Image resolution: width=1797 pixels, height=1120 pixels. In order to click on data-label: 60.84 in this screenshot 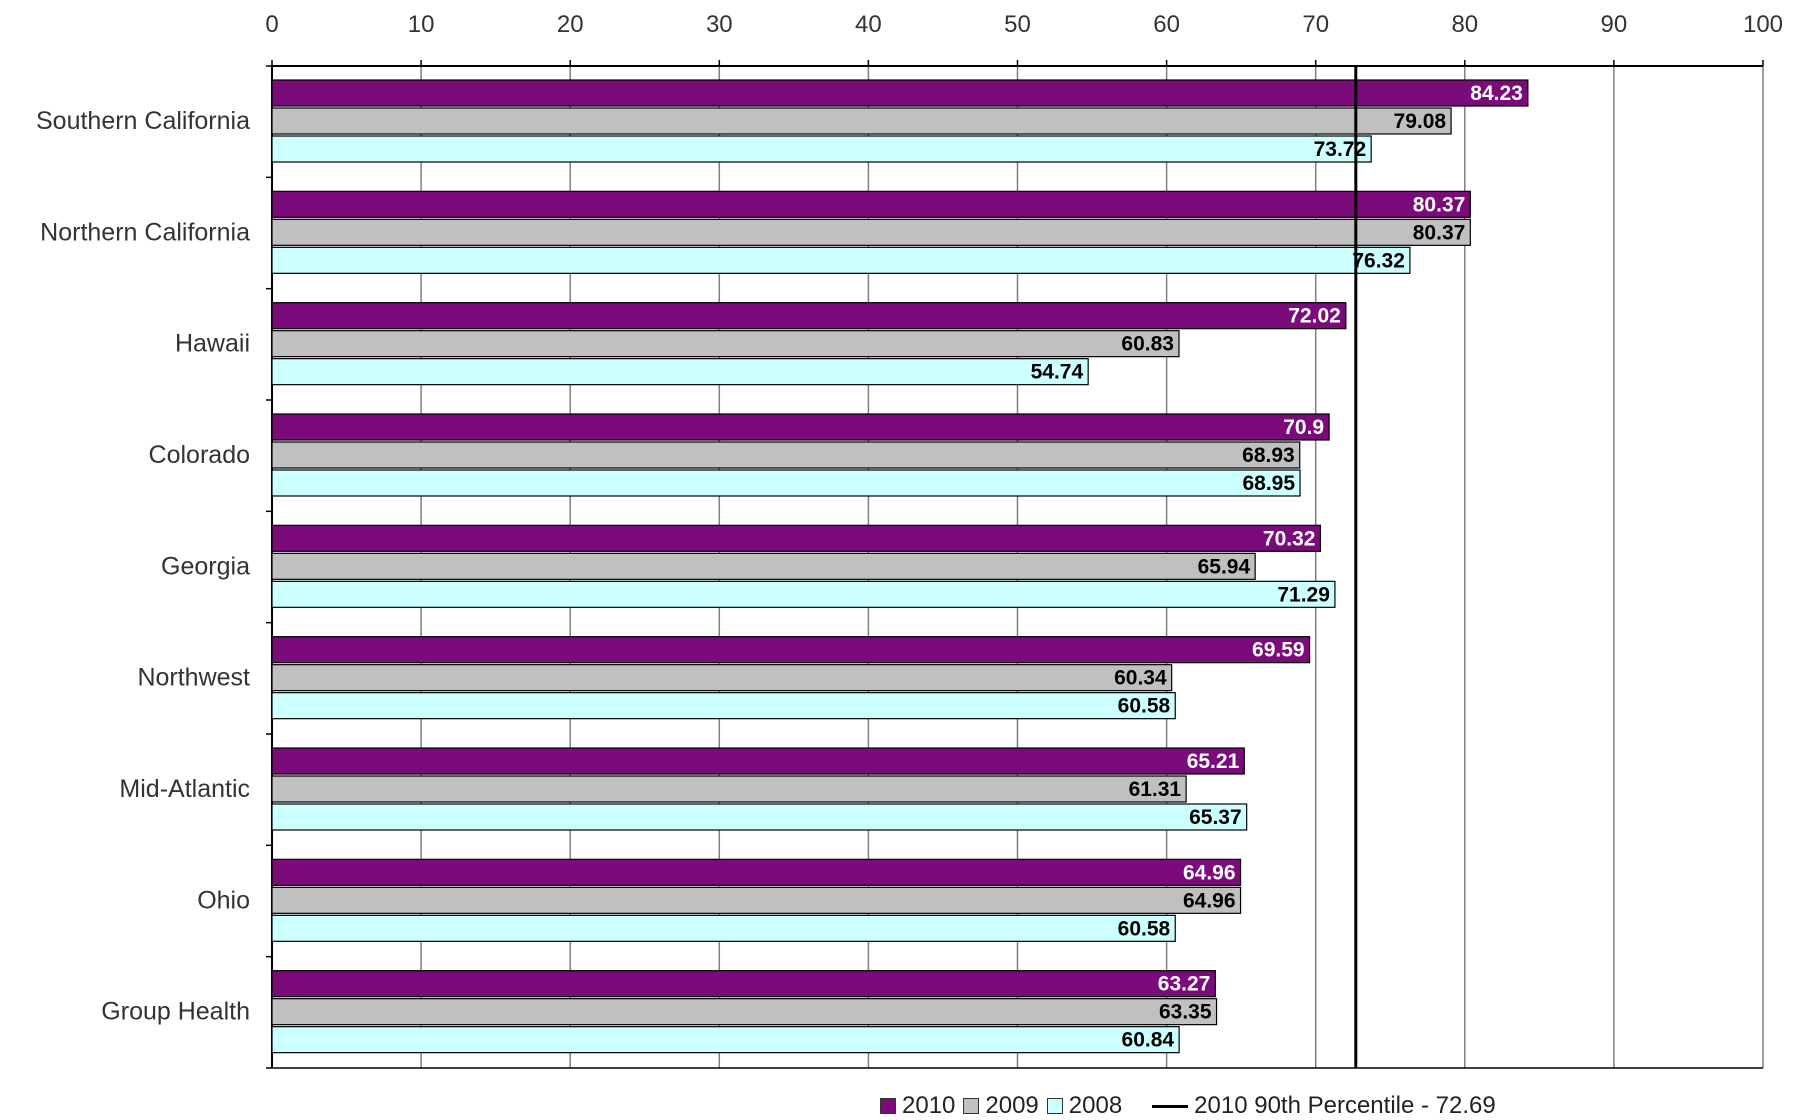, I will do `click(1148, 1040)`.